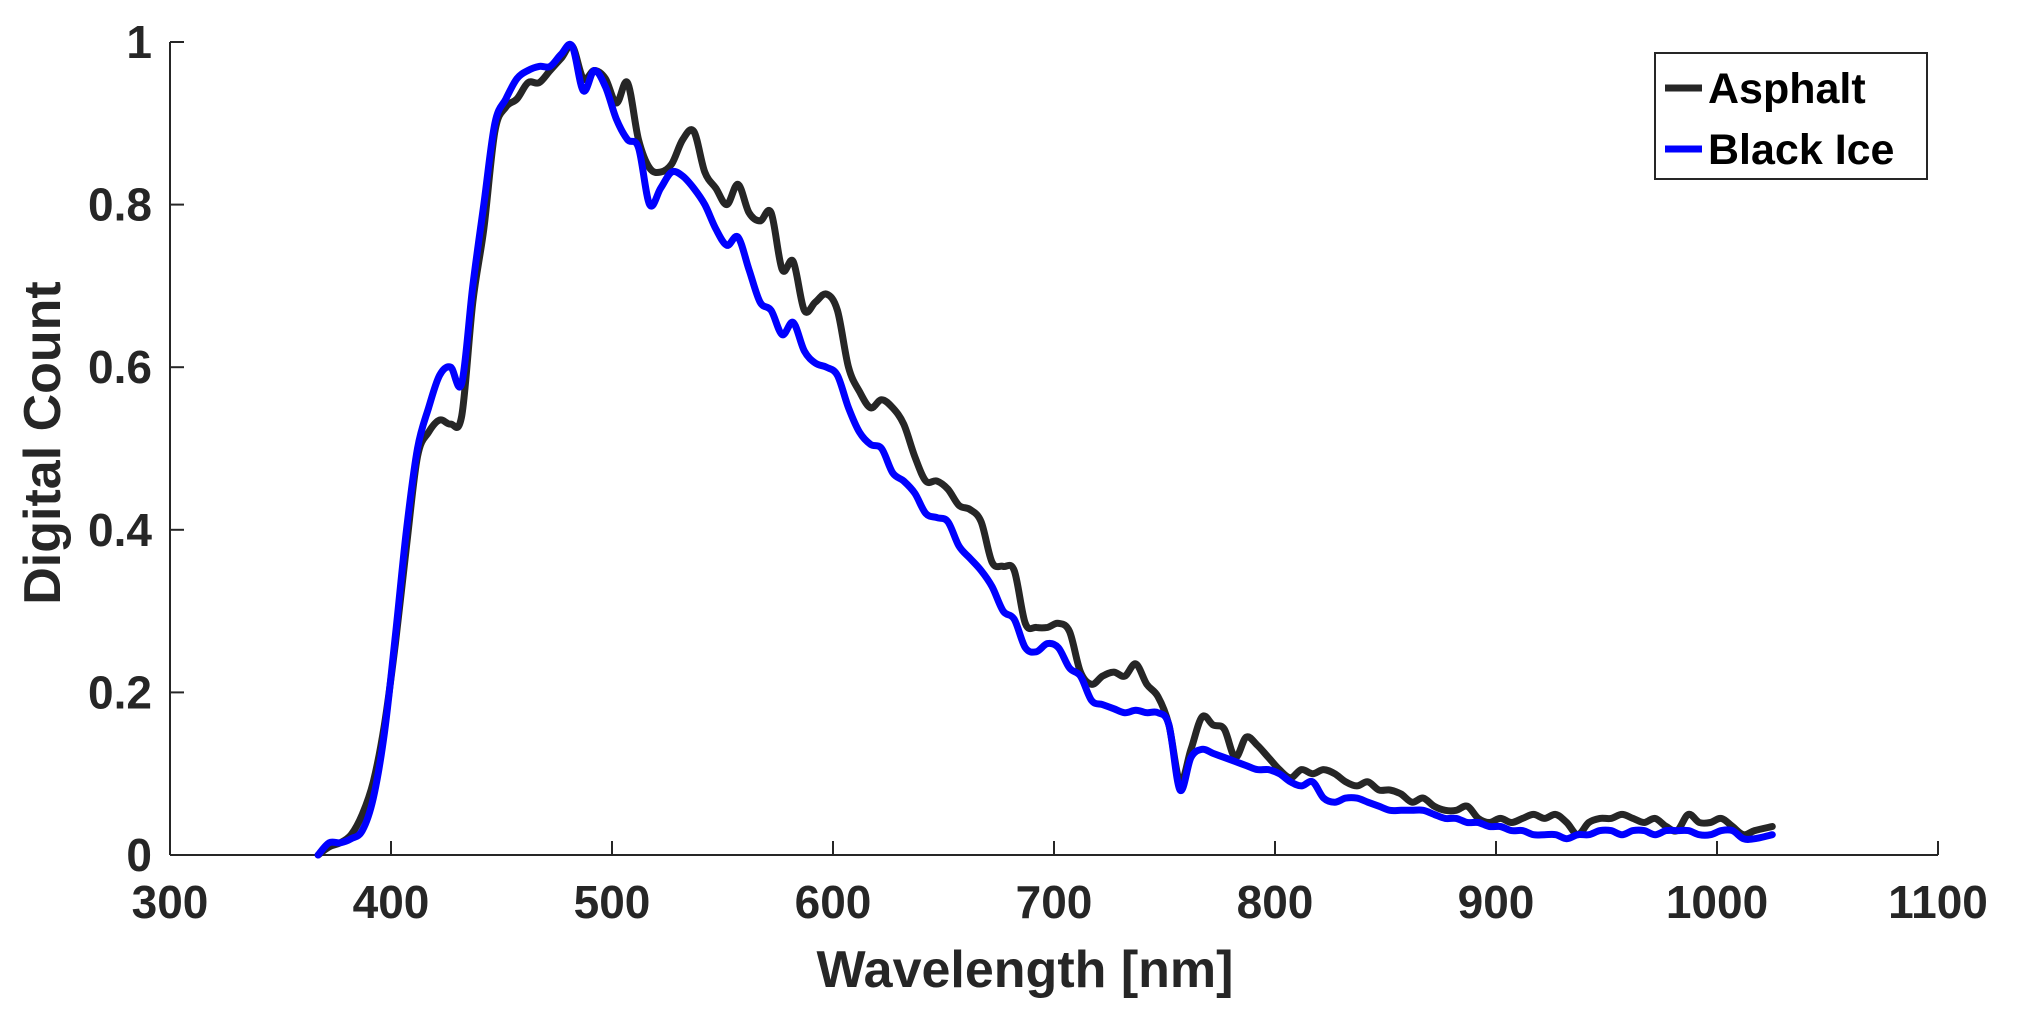  What do you see at coordinates (1025, 970) in the screenshot?
I see `x-axis-title: Wavelength [nm]` at bounding box center [1025, 970].